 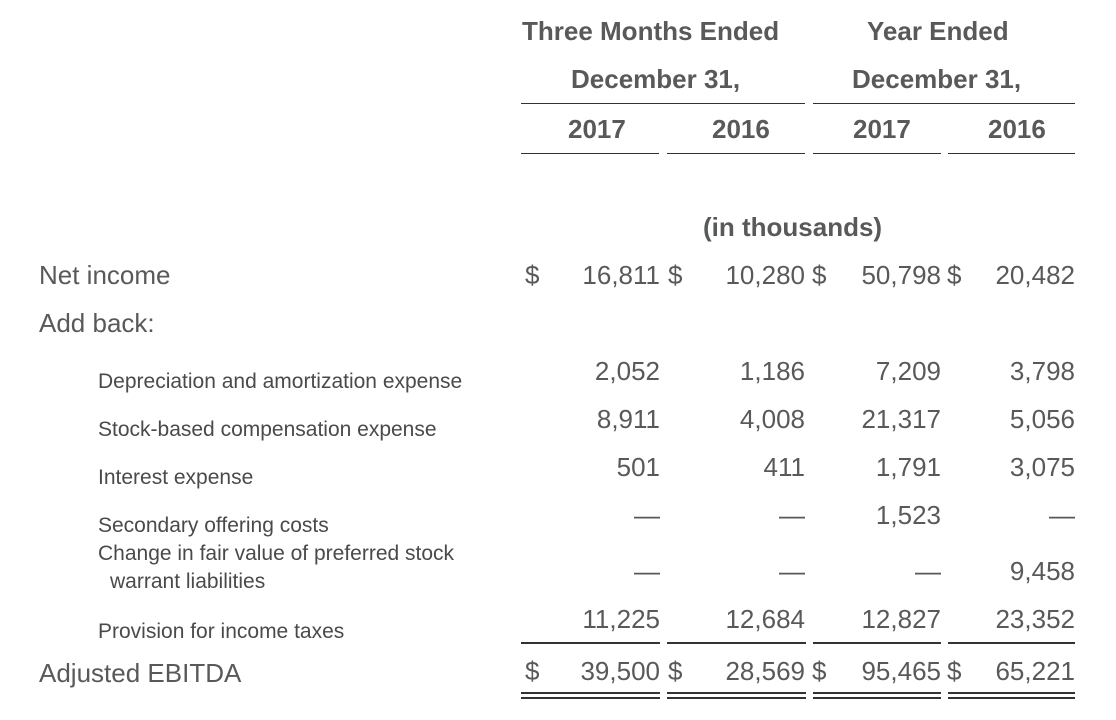 What do you see at coordinates (1035, 275) in the screenshot?
I see `net-income-col4: 20,482` at bounding box center [1035, 275].